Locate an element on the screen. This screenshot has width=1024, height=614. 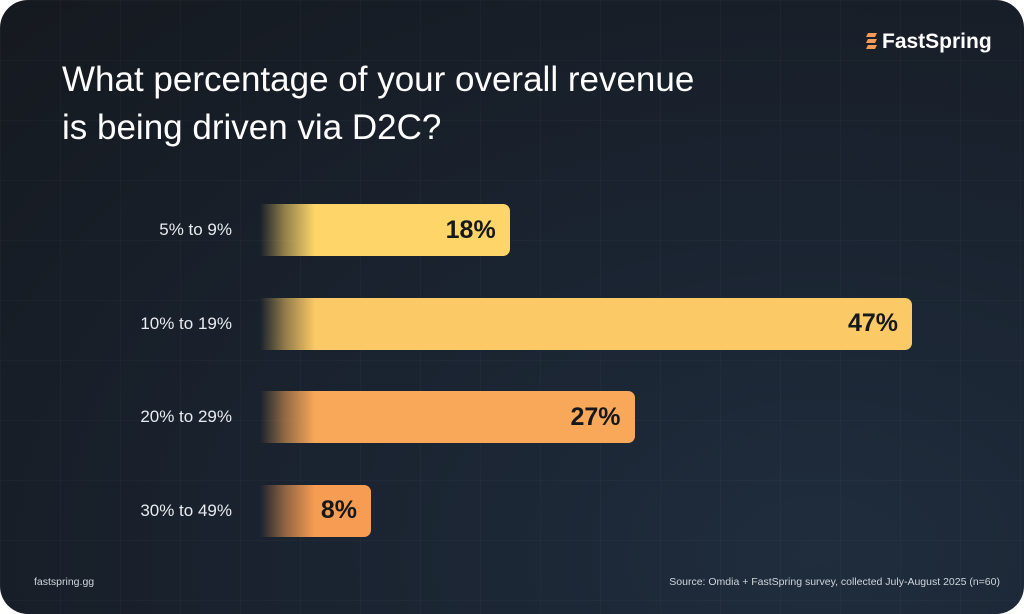
fastspring-logo: FastSpring is located at coordinates (929, 42).